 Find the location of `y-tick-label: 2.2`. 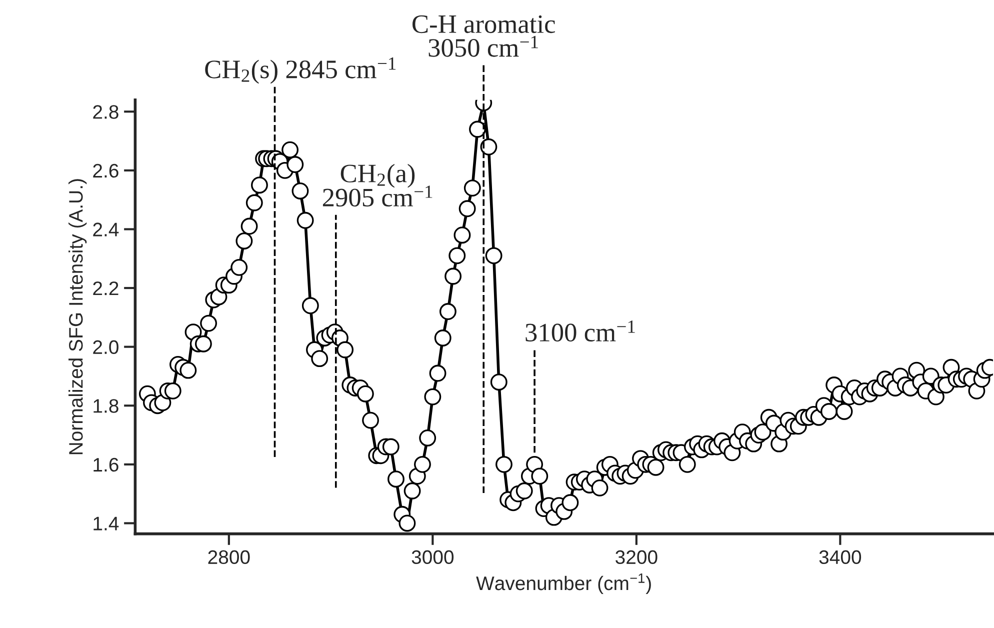

y-tick-label: 2.2 is located at coordinates (105, 288).